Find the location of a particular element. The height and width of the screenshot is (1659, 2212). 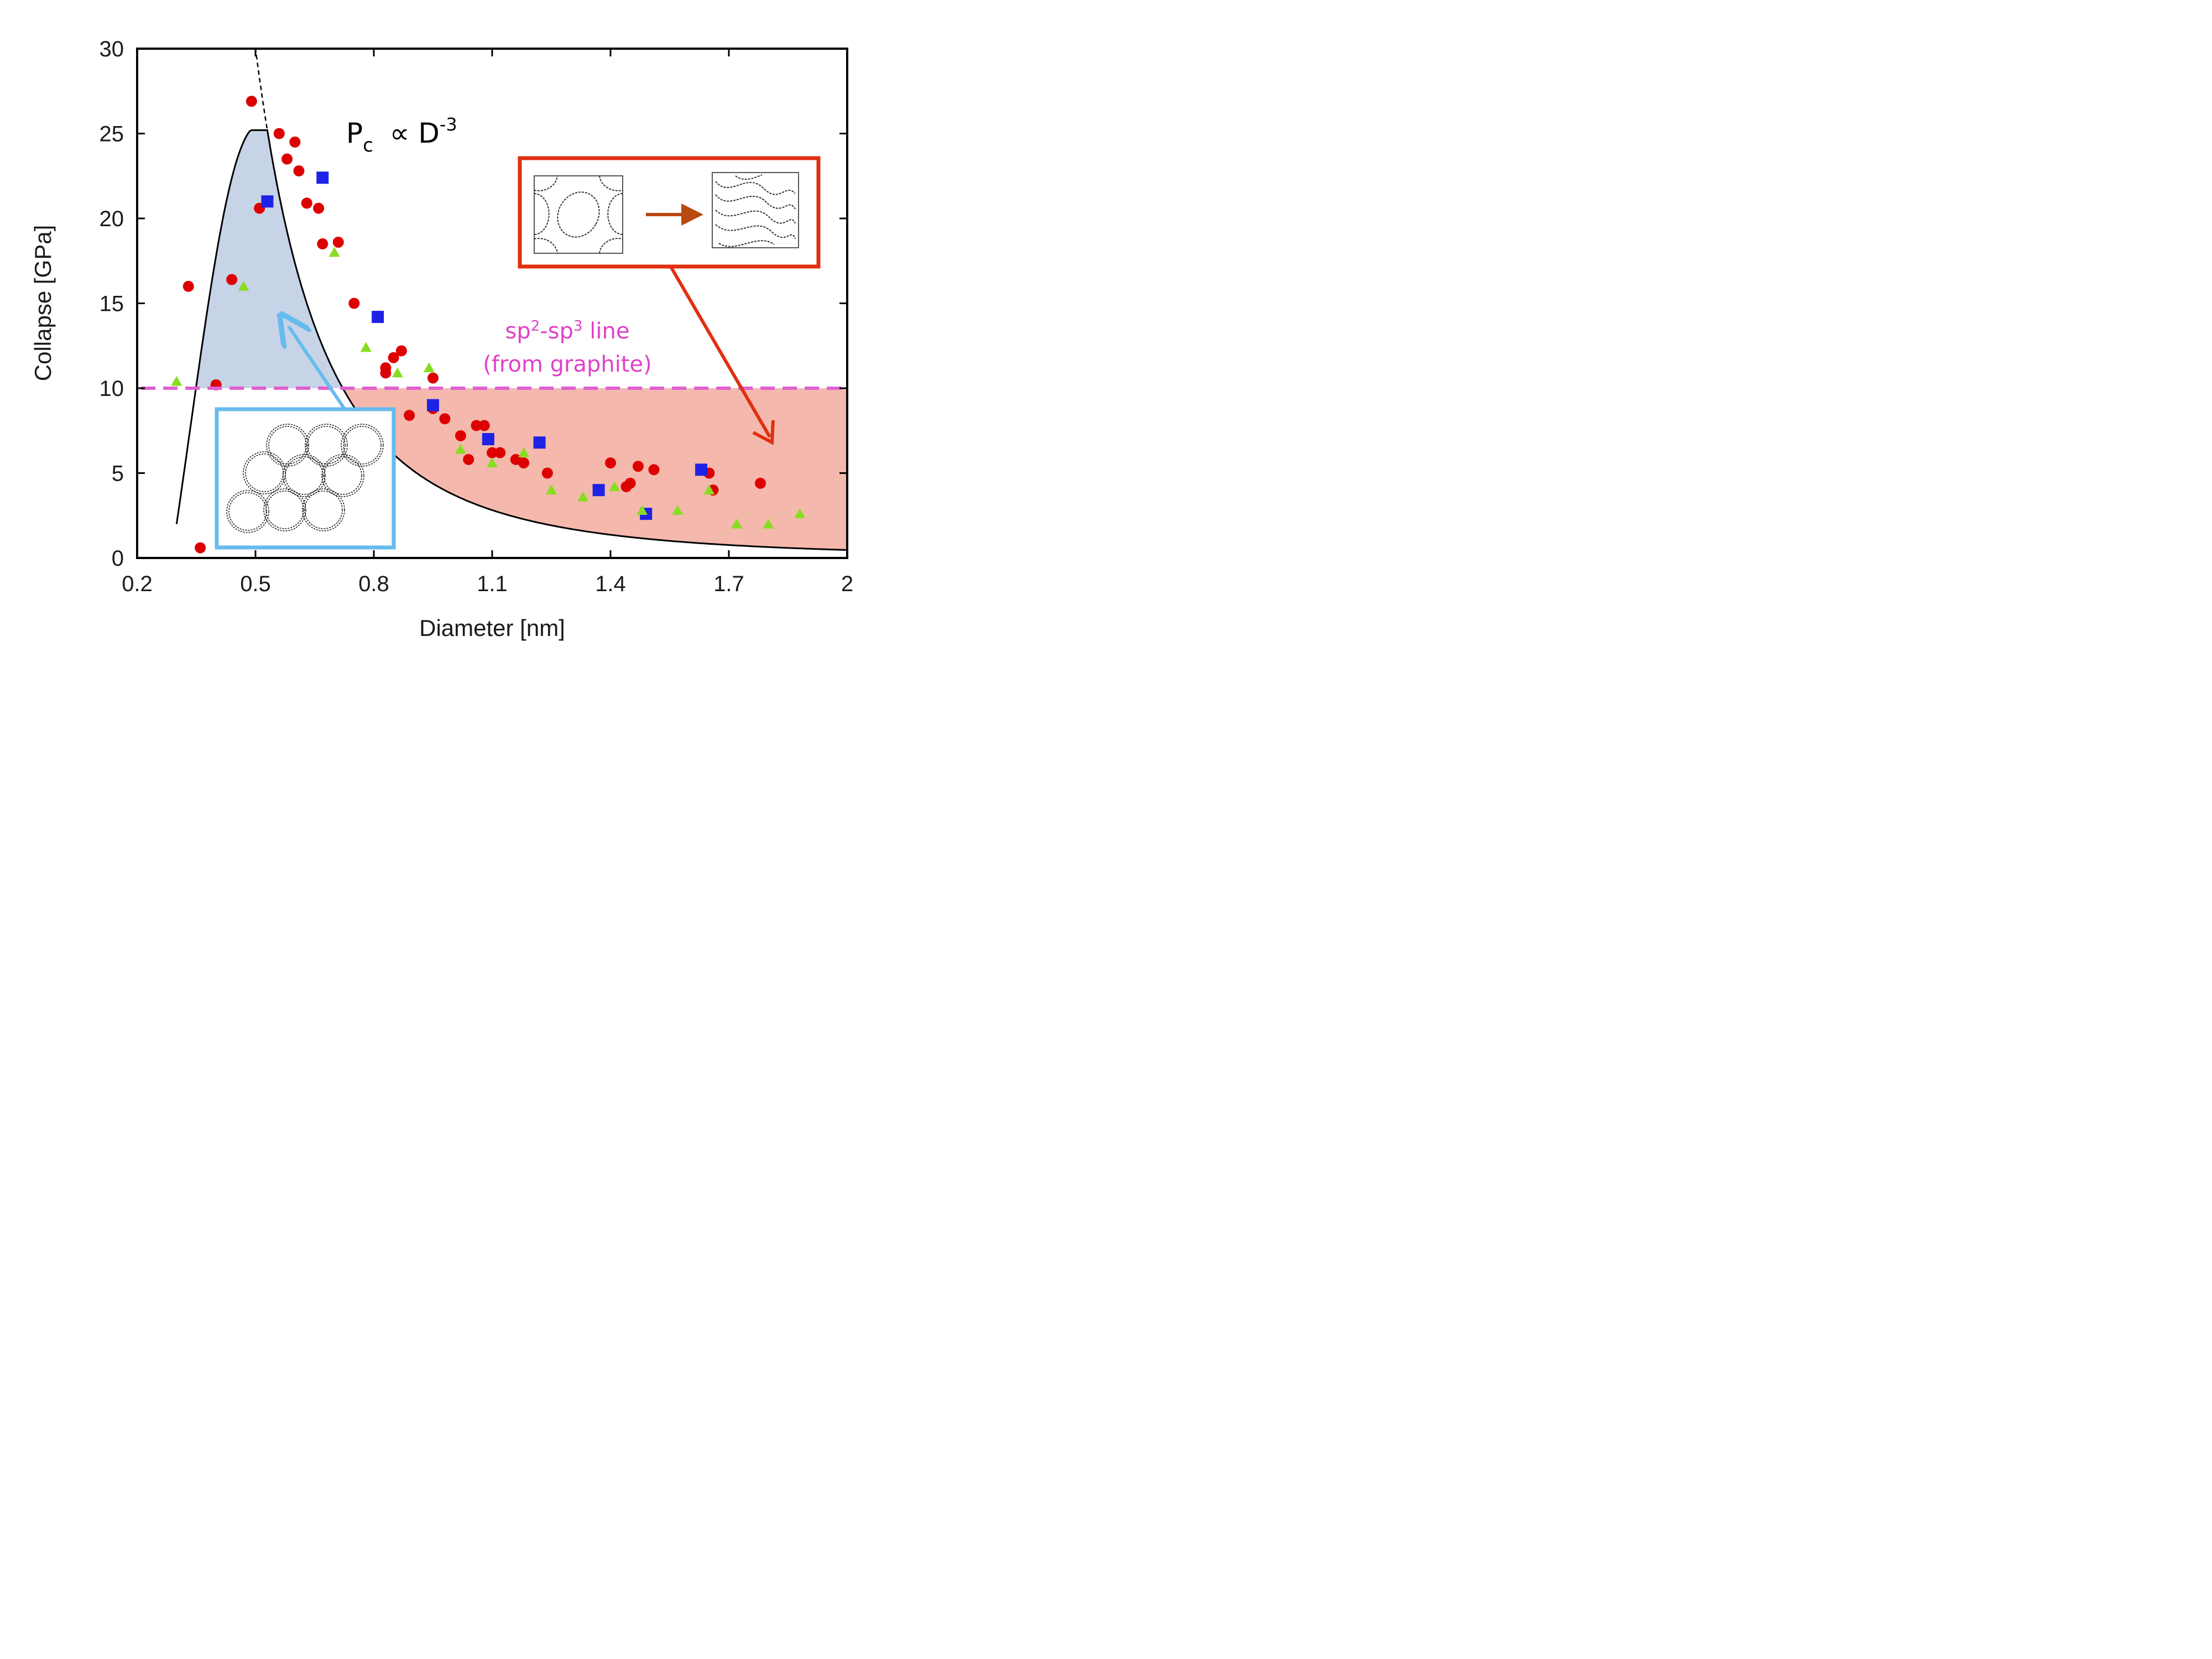

sp-line-p3: line is located at coordinates (606, 331).